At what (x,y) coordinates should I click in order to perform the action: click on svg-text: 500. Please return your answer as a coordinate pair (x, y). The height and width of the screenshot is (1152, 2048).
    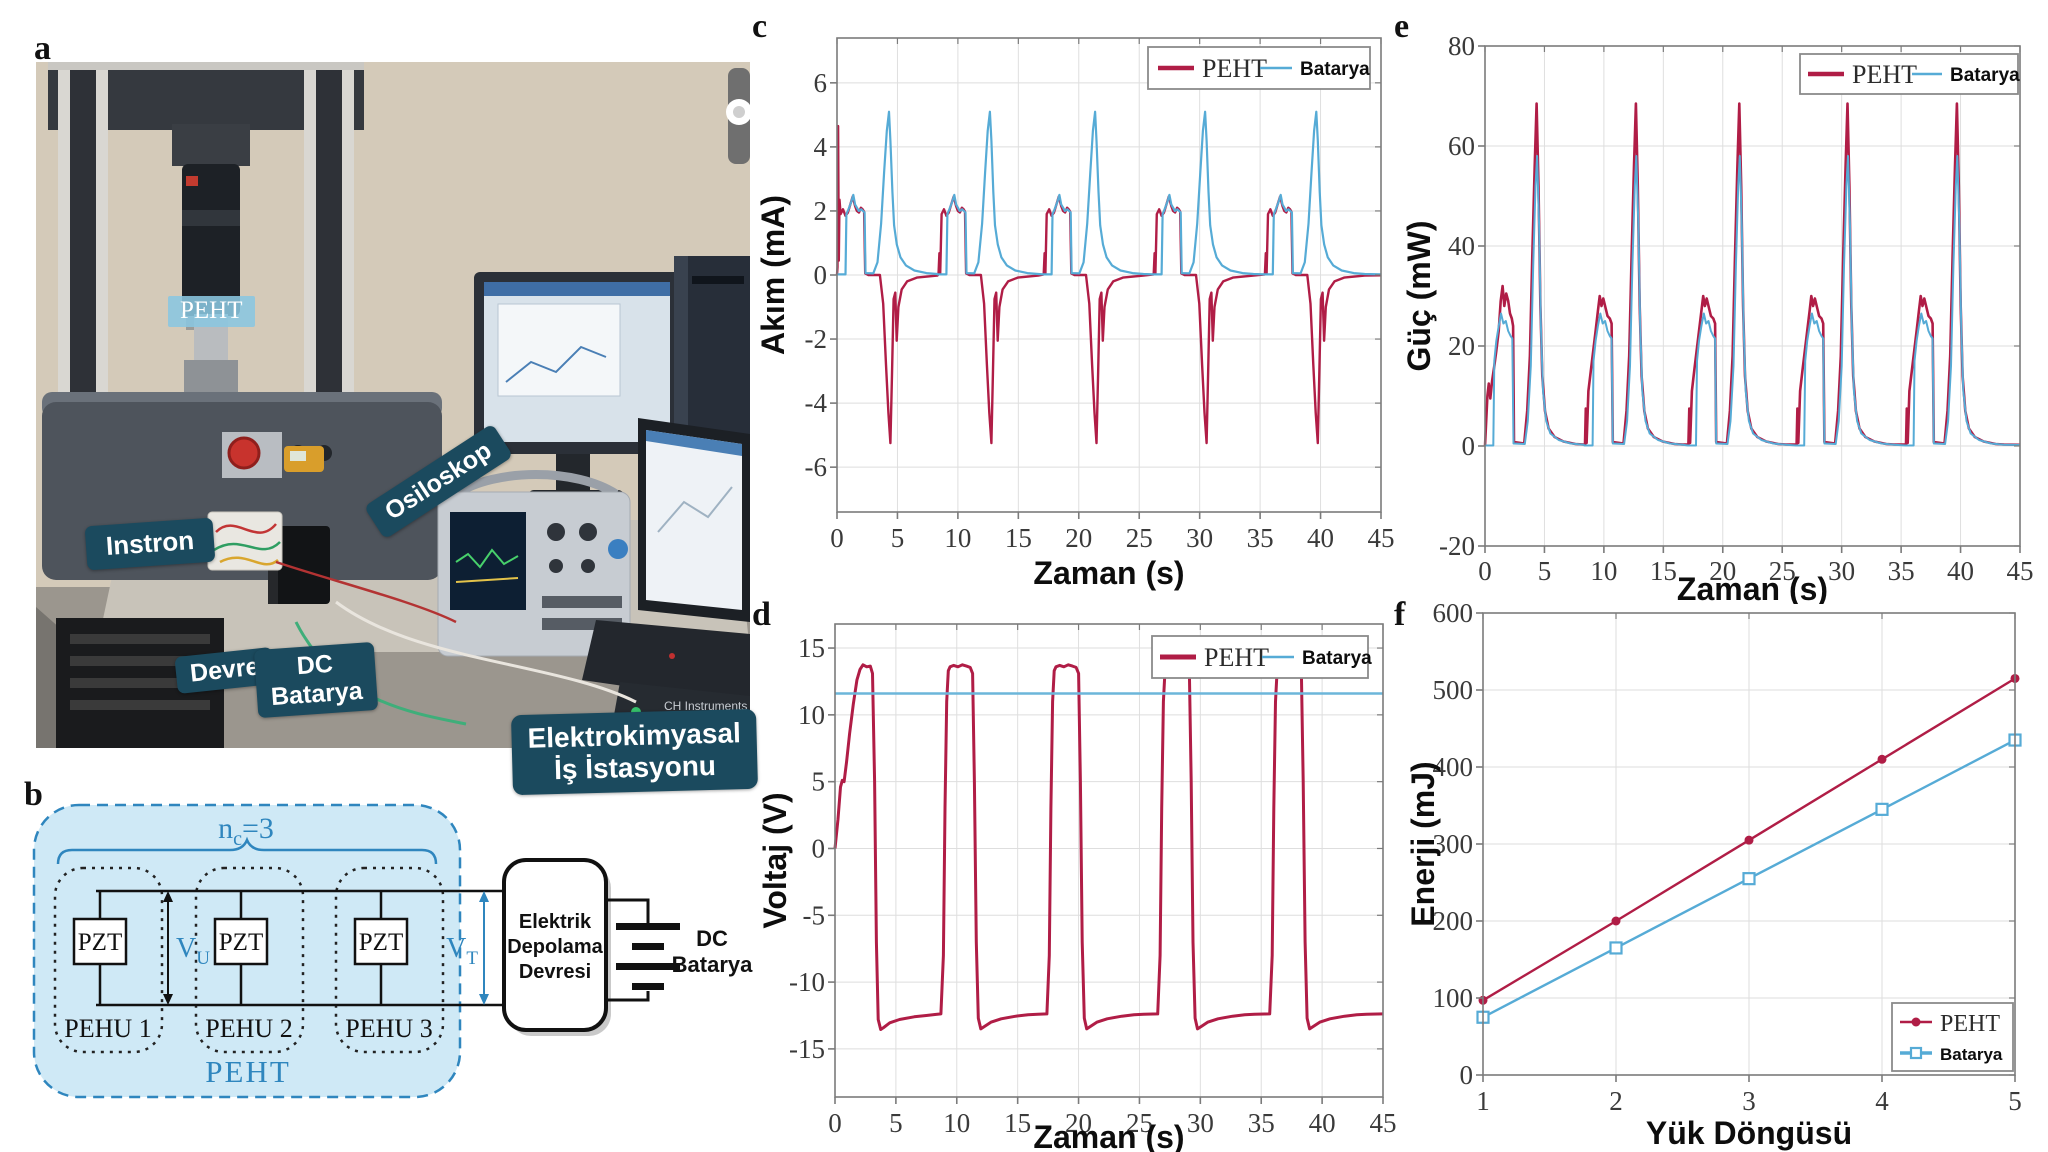
    Looking at the image, I should click on (1453, 690).